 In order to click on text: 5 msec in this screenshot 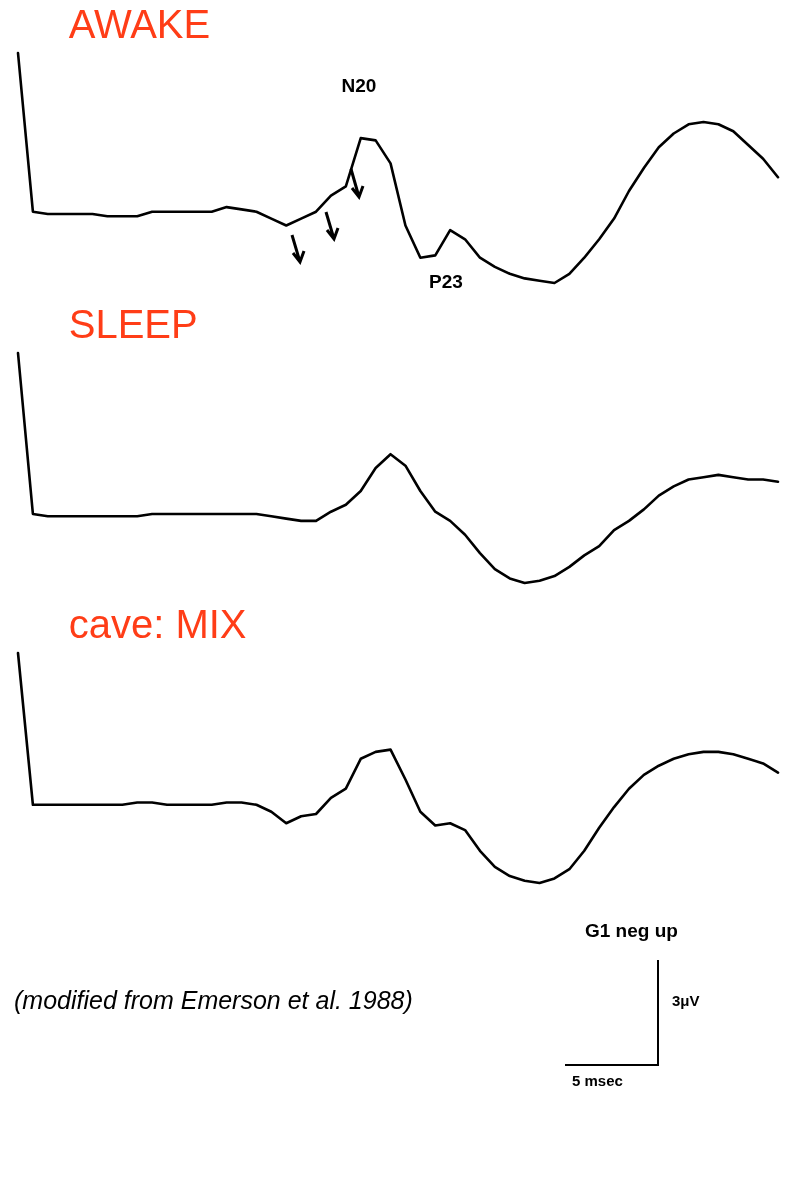, I will do `click(597, 1080)`.